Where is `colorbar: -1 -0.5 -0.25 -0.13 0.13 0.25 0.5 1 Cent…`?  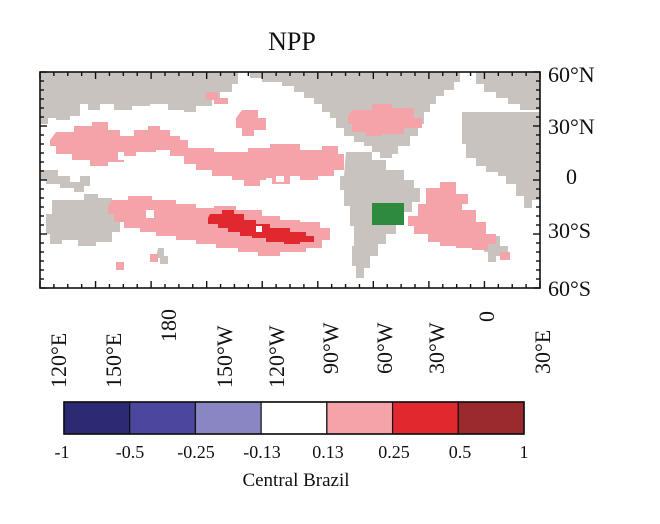
colorbar: -1 -0.5 -0.25 -0.13 0.13 0.25 0.5 1 Cent… is located at coordinates (292, 446).